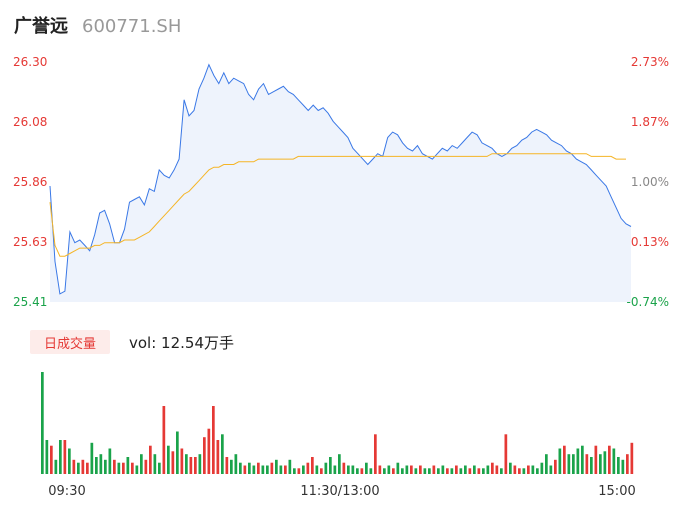  What do you see at coordinates (70, 342) in the screenshot?
I see `volume-tag: 日成交量` at bounding box center [70, 342].